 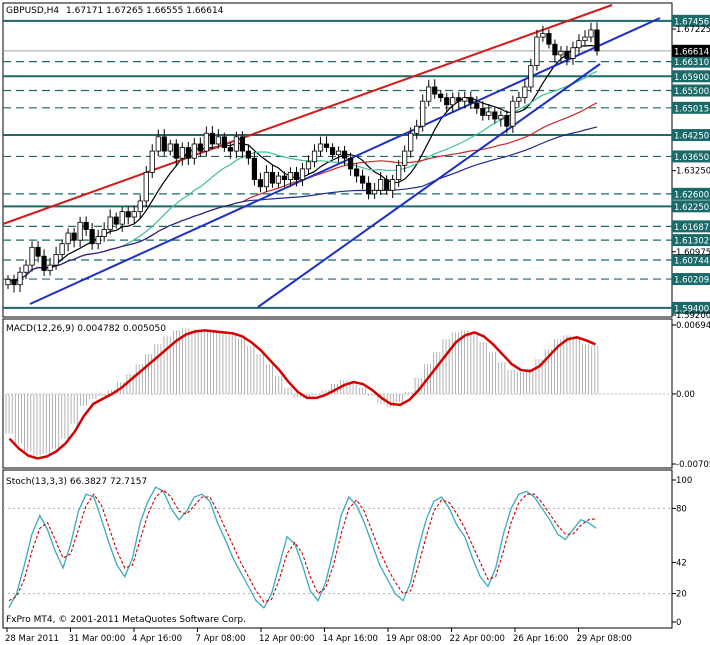 What do you see at coordinates (97, 639) in the screenshot?
I see `time-axis-tick-label: 31 Mar 00:00` at bounding box center [97, 639].